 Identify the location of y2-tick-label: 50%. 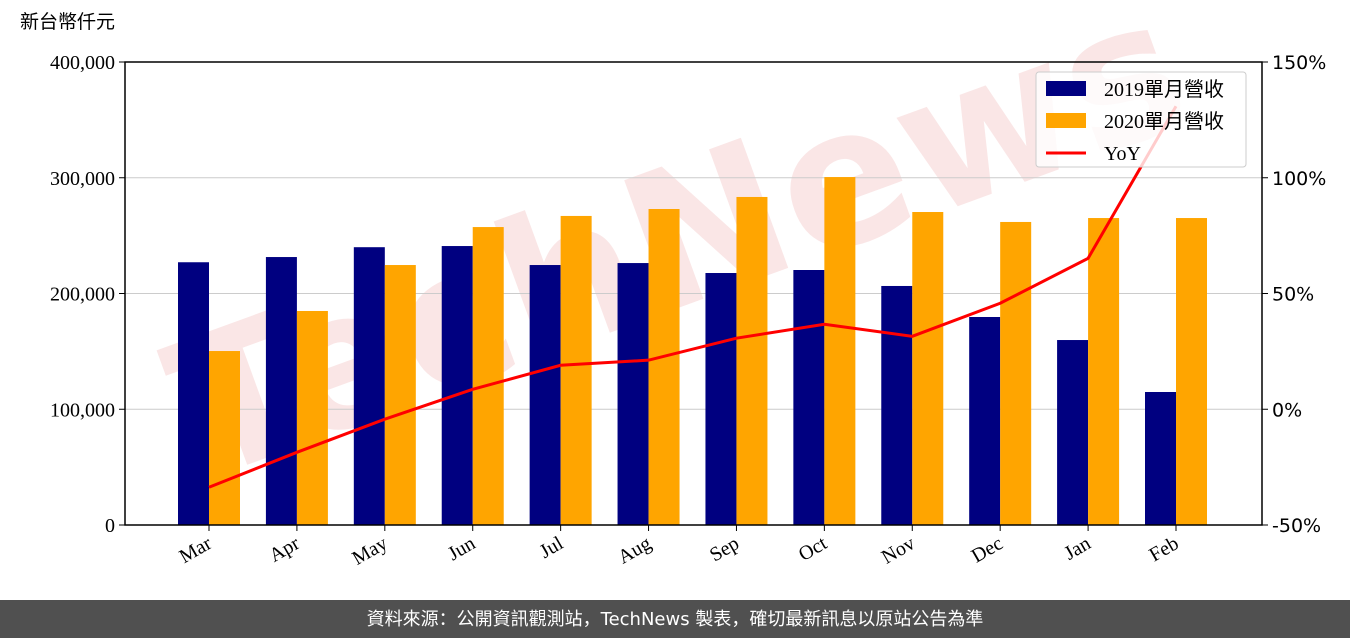
(1293, 295).